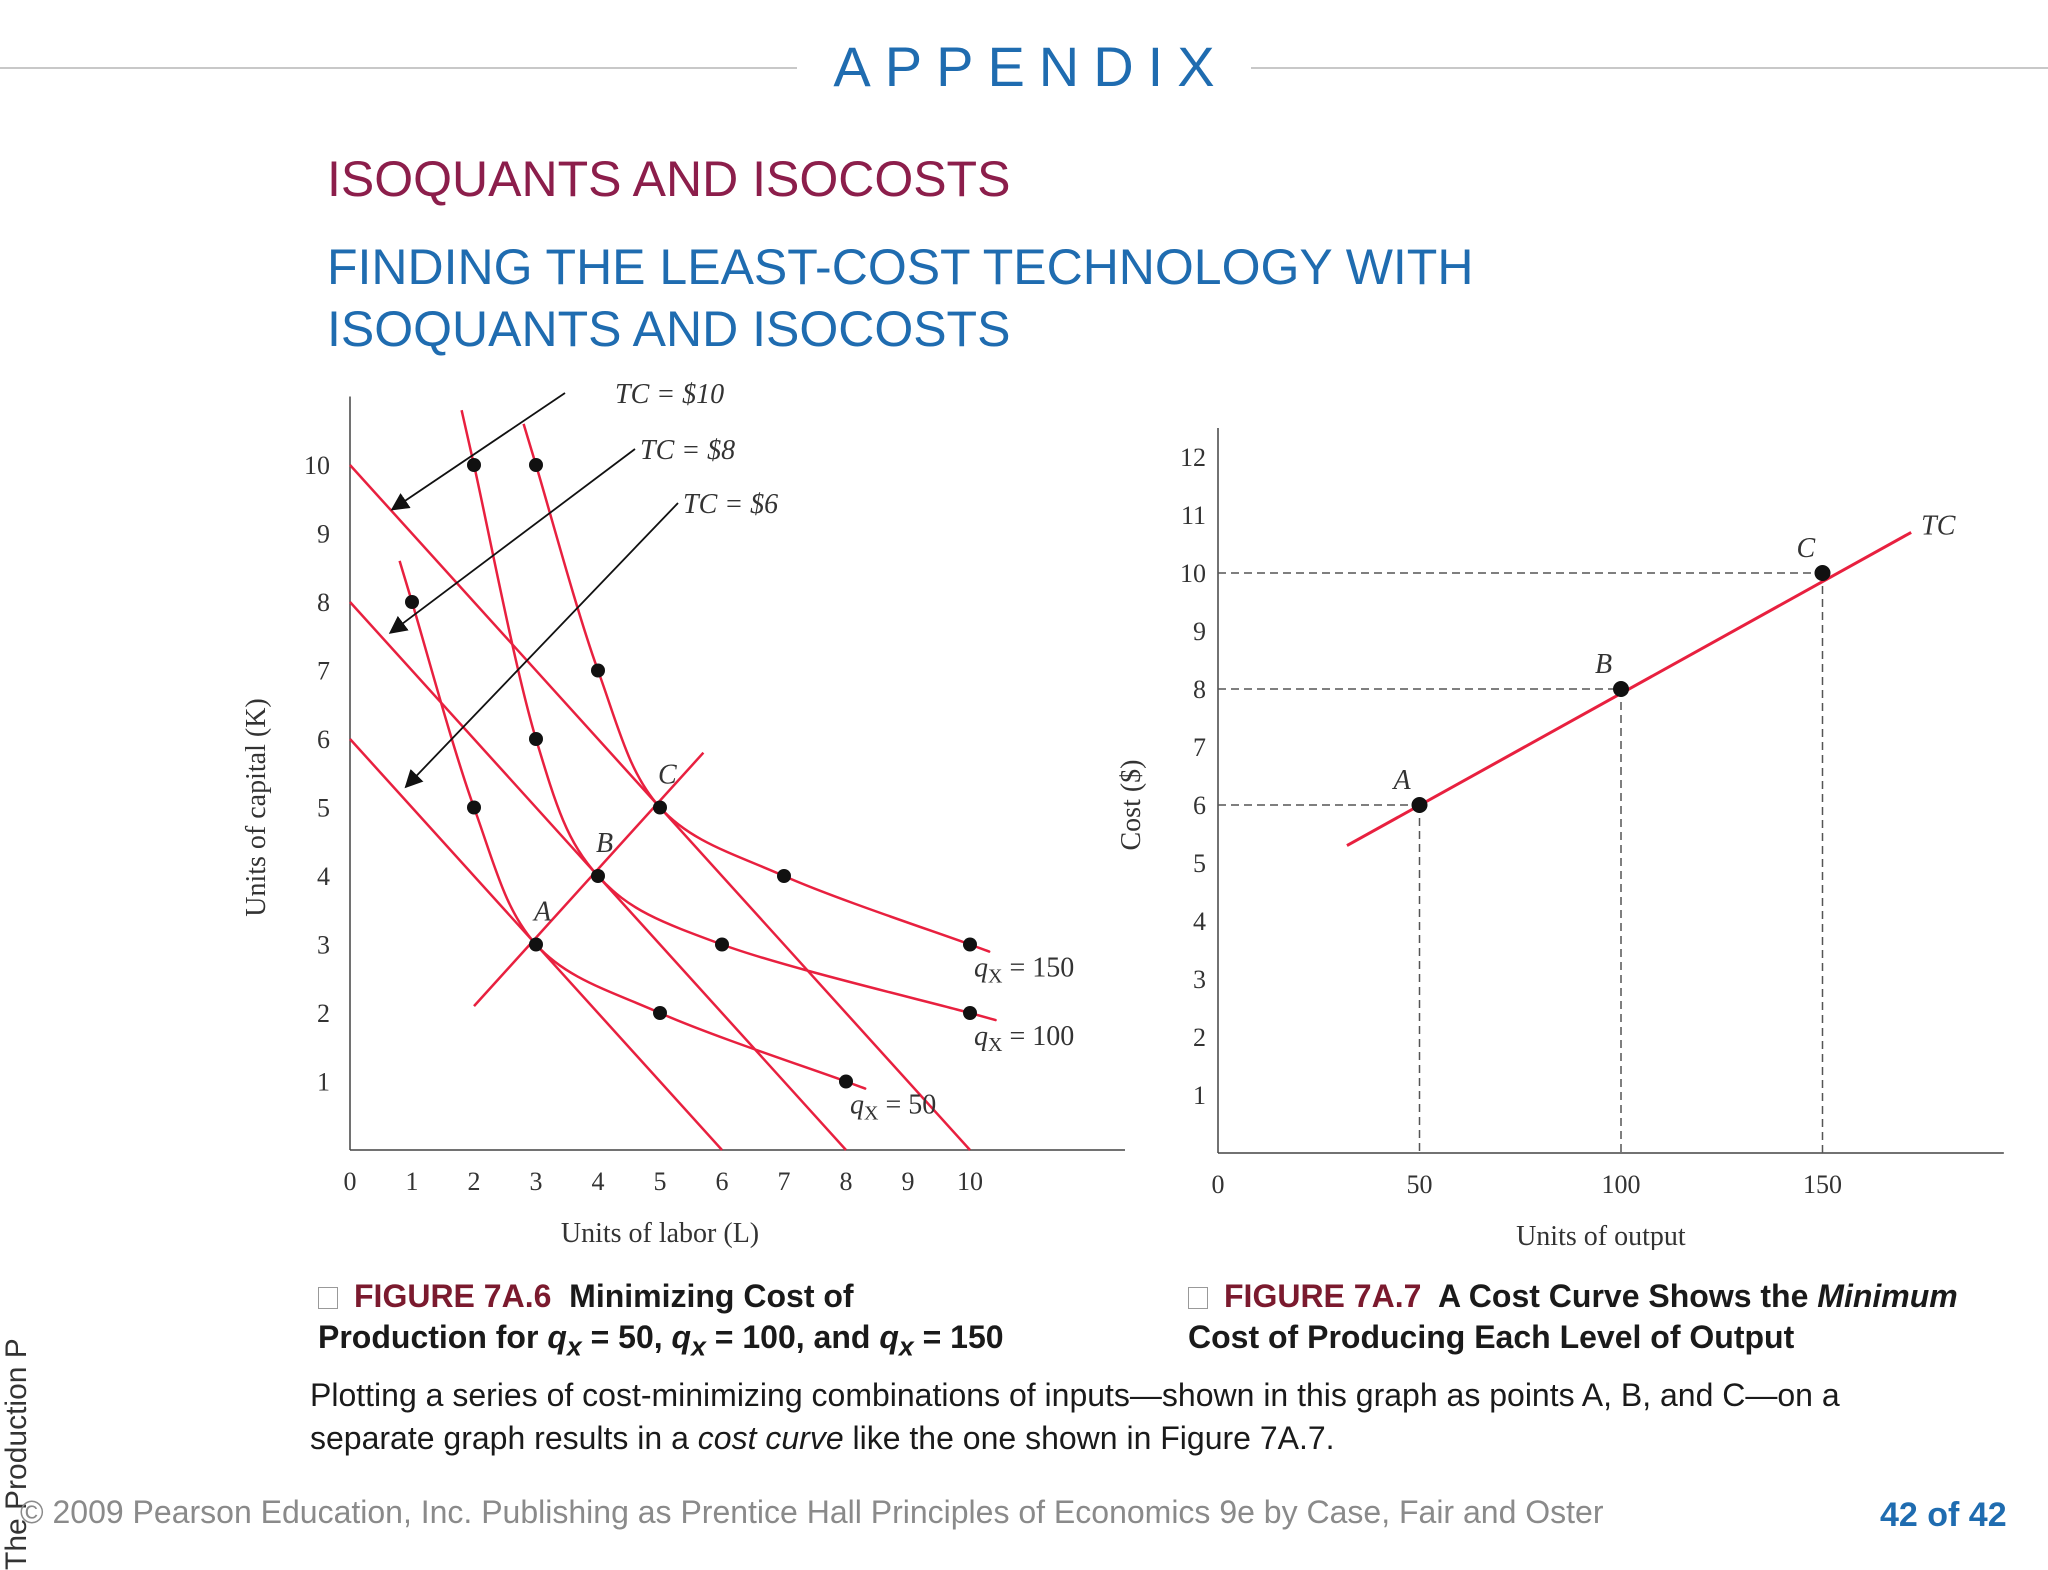 Image resolution: width=2048 pixels, height=1570 pixels. I want to click on appendix-heading: APPENDIX, so click(1024, 66).